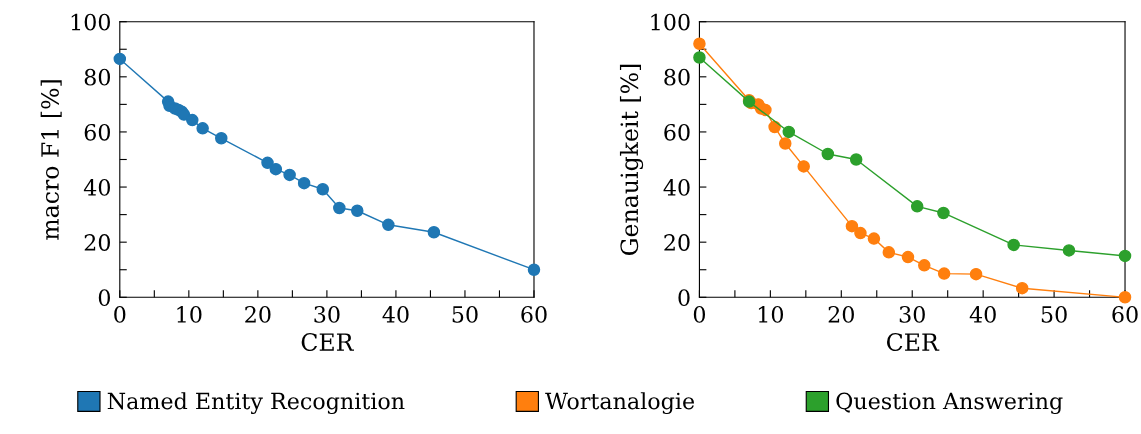 The height and width of the screenshot is (434, 1141). I want to click on y-axis-title: Genauigkeit [%], so click(631, 160).